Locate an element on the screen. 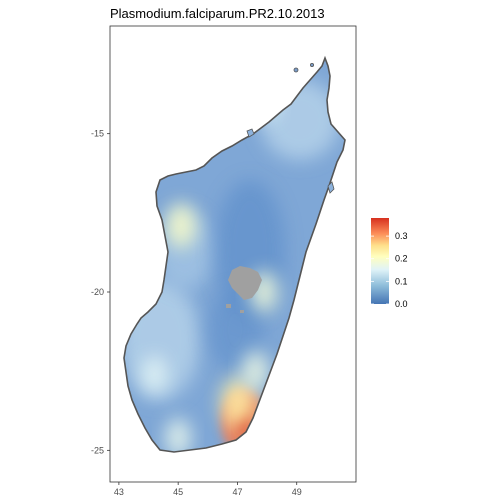 The width and height of the screenshot is (504, 504). y-tick-label: -20 is located at coordinates (97, 292).